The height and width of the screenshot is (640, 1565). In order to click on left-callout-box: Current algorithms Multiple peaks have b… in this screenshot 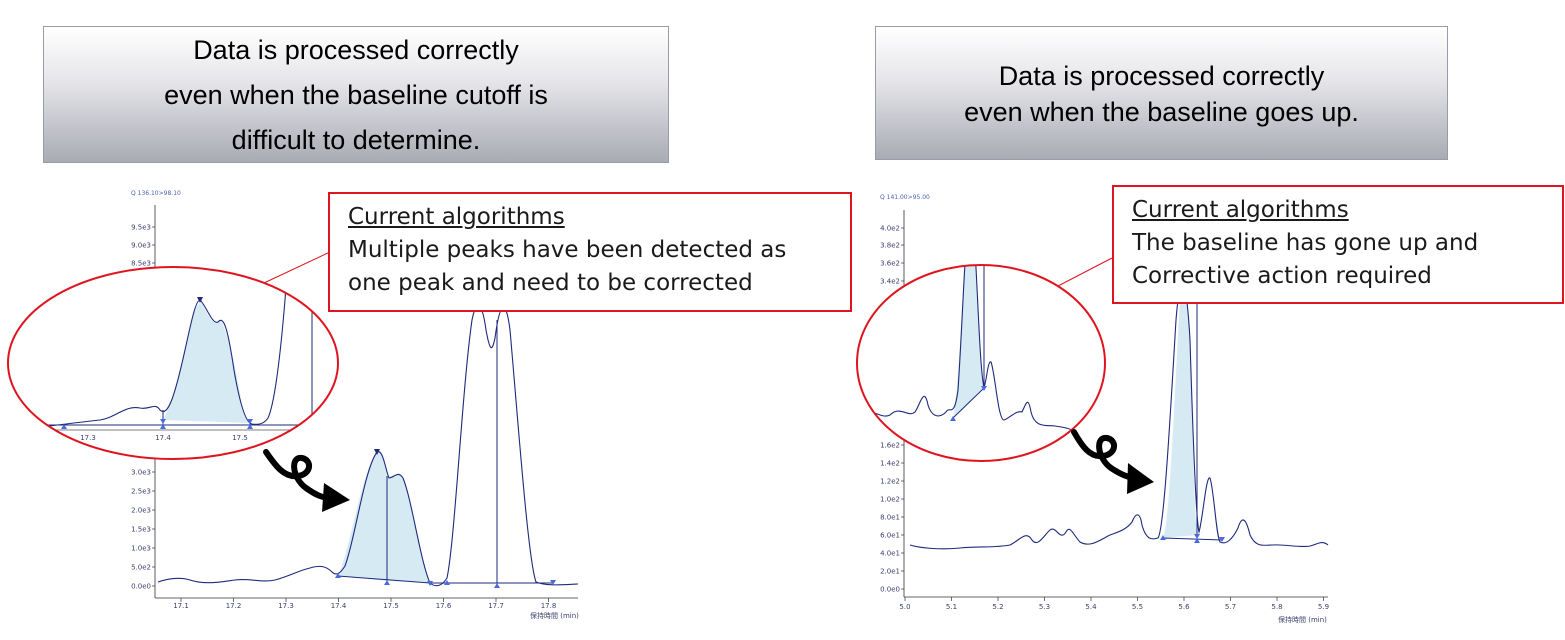, I will do `click(590, 252)`.